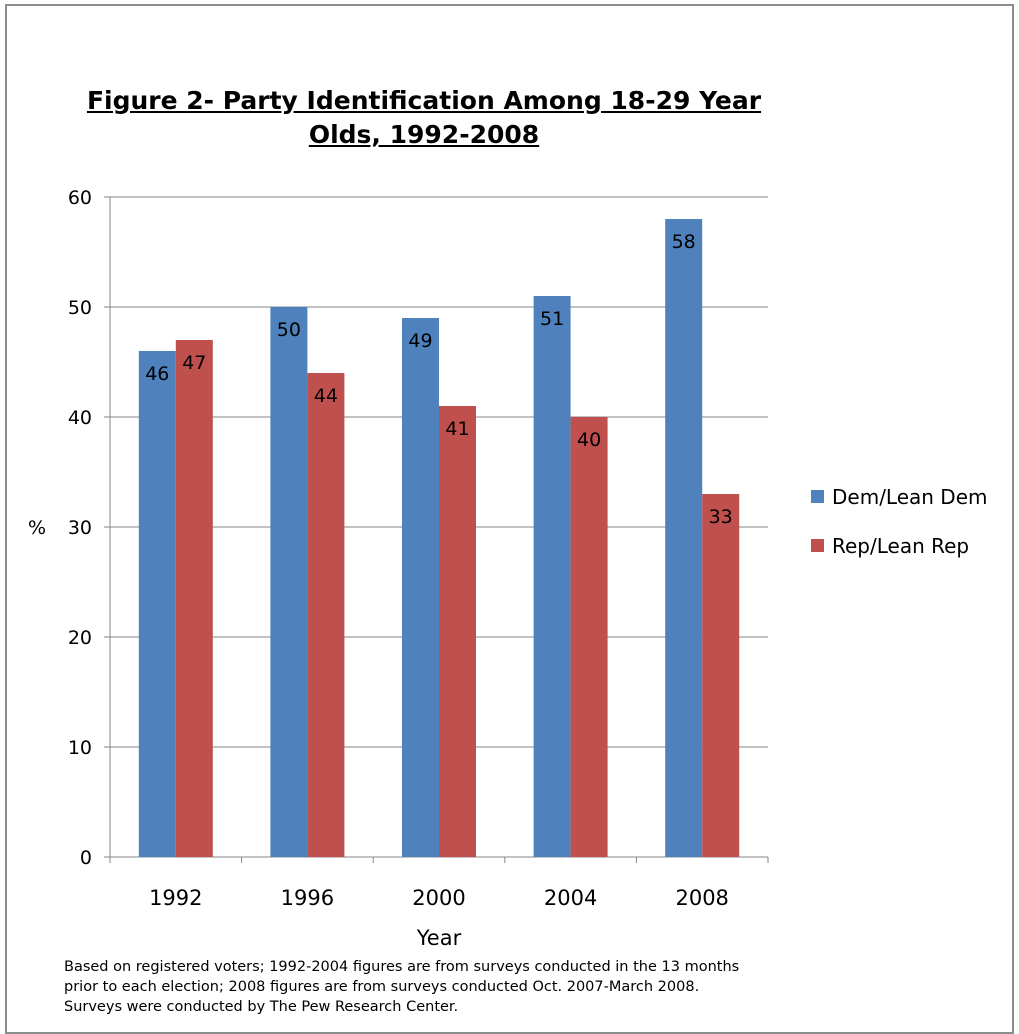  Describe the element at coordinates (326, 396) in the screenshot. I see `data-label: 44` at that location.